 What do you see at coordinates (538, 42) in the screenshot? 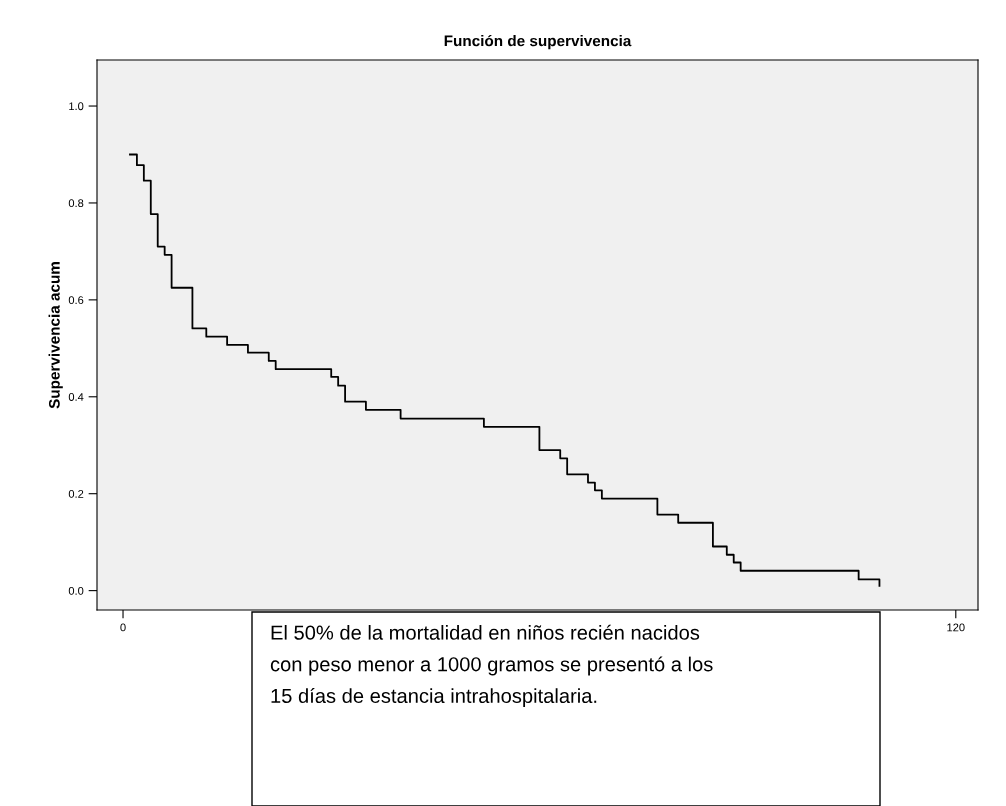
I see `chart-title: Función de supervivencia` at bounding box center [538, 42].